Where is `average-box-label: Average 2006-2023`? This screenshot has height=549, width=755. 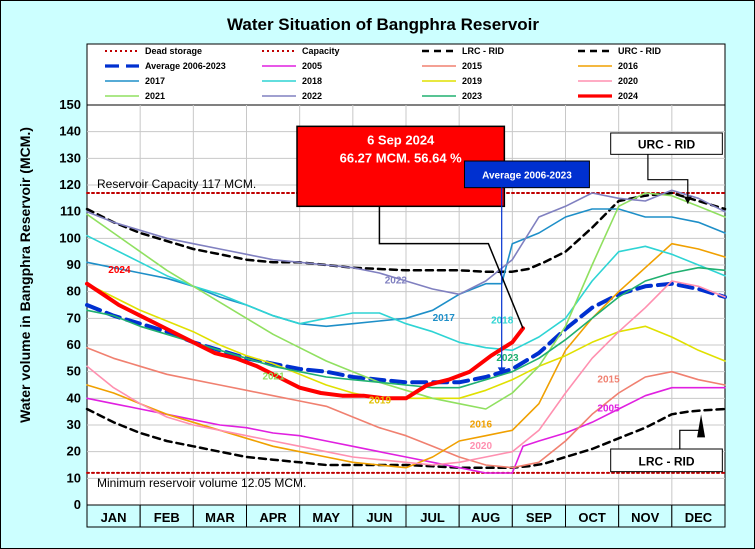
average-box-label: Average 2006-2023 is located at coordinates (527, 175).